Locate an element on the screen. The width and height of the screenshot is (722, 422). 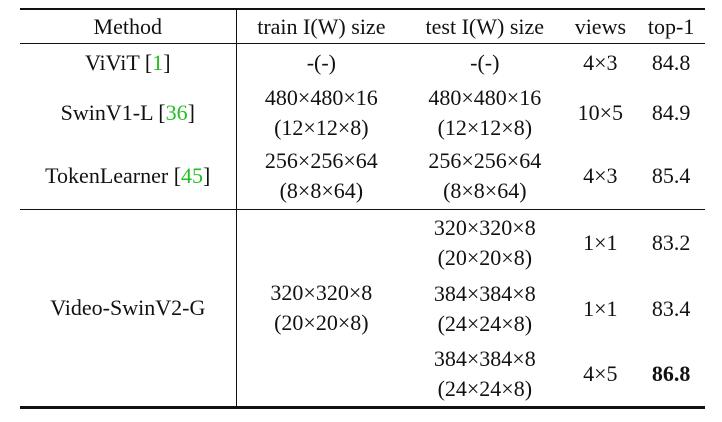
train-size: 320×320×8 (20×20×8) is located at coordinates (321, 308).